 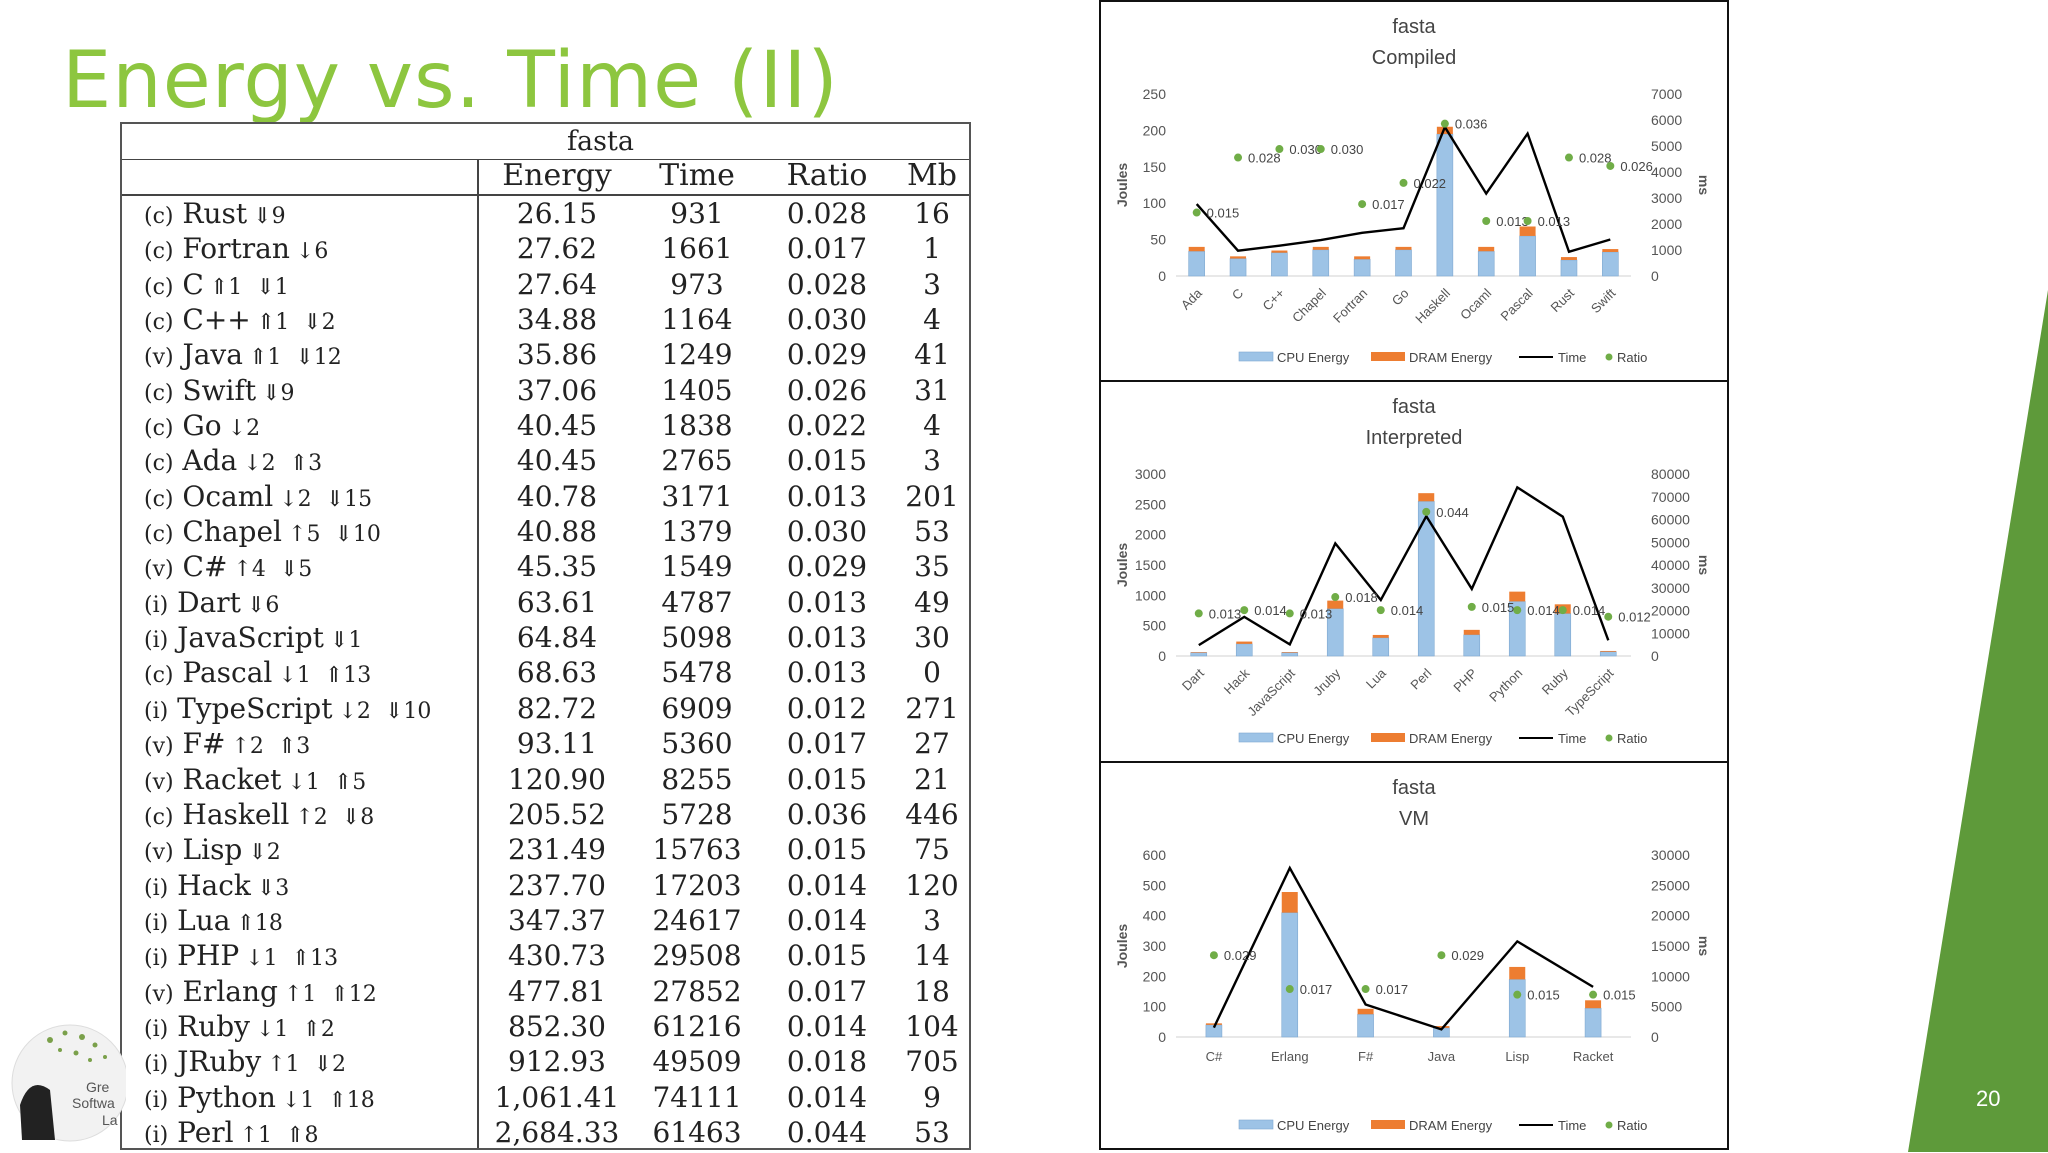 I want to click on mb-value: 18, so click(x=932, y=991).